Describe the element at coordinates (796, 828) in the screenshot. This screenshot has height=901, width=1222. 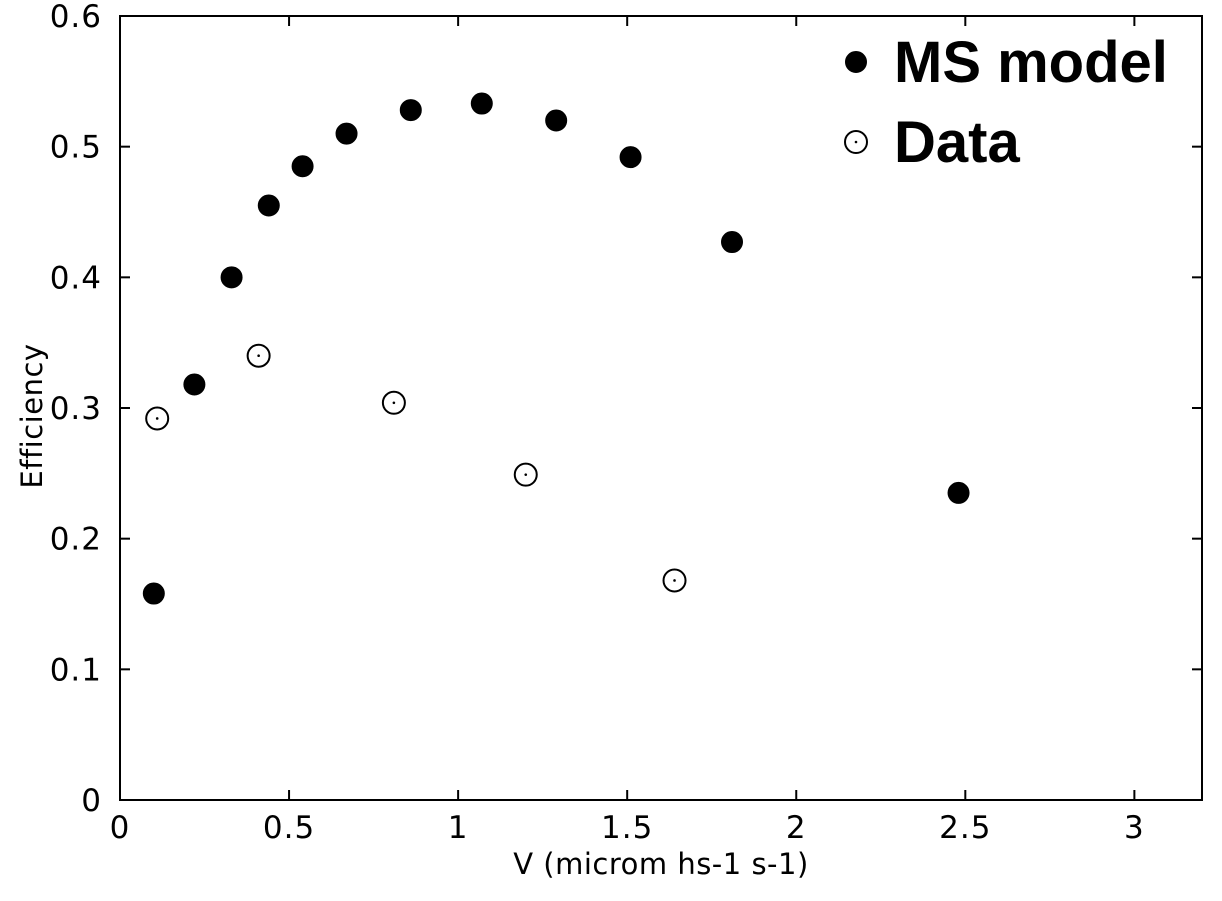
I see `x-tick-label: 2` at that location.